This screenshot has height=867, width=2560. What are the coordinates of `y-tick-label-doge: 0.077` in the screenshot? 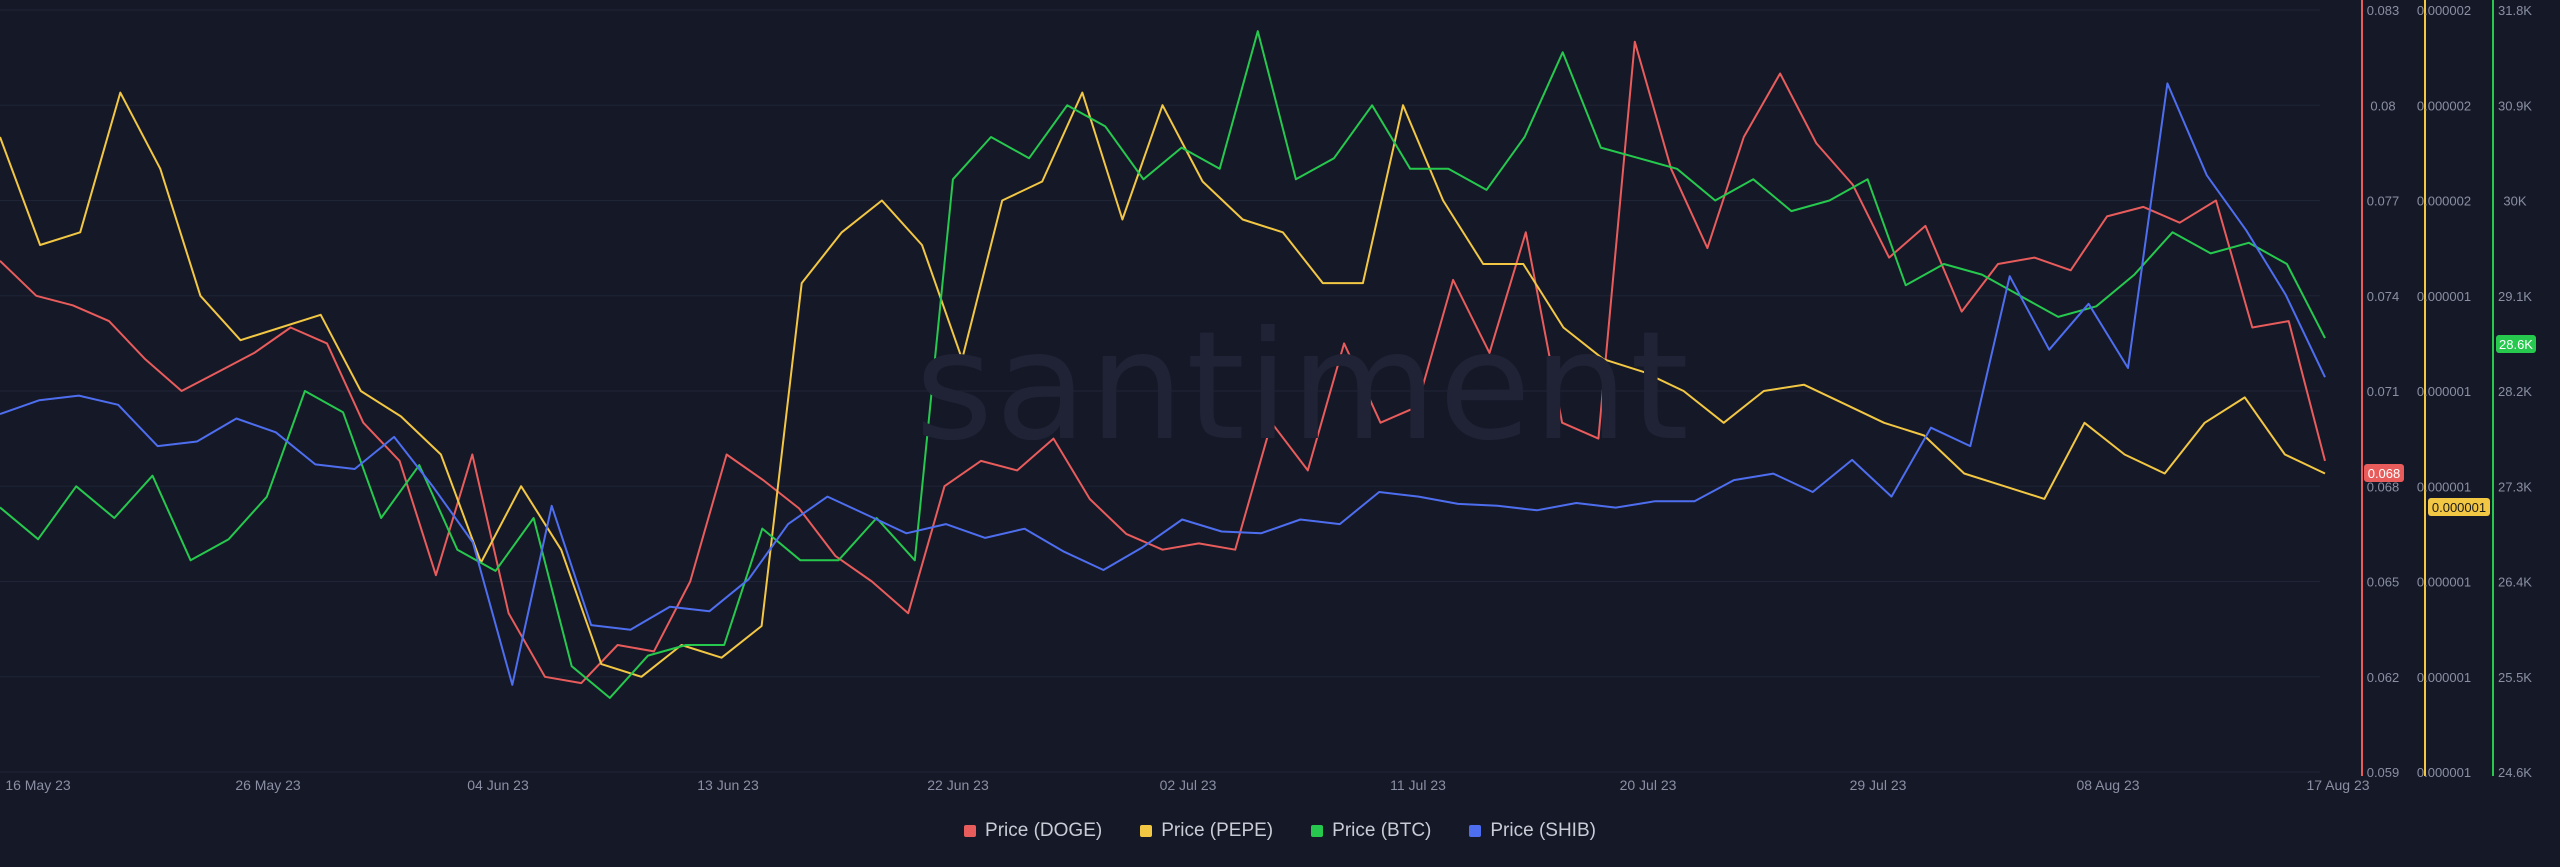 It's located at (2383, 201).